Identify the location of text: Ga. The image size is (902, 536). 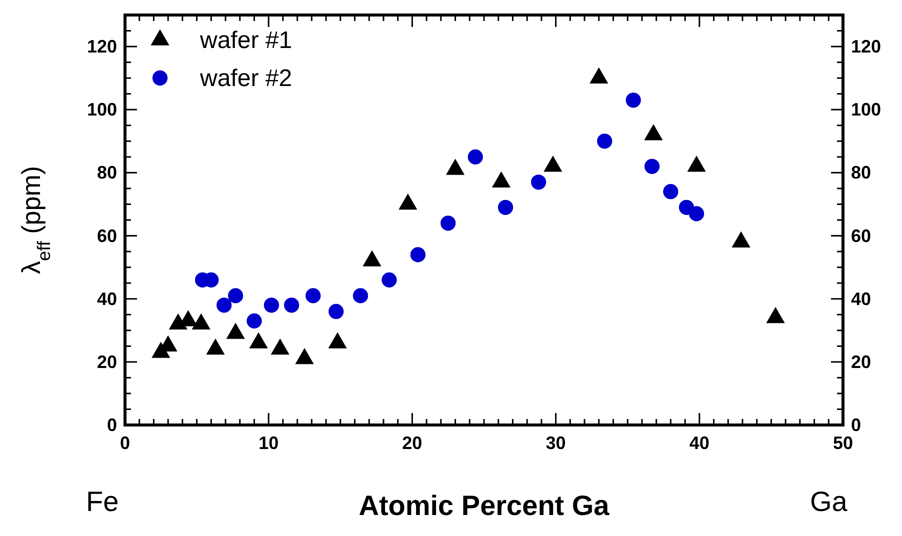
(829, 501).